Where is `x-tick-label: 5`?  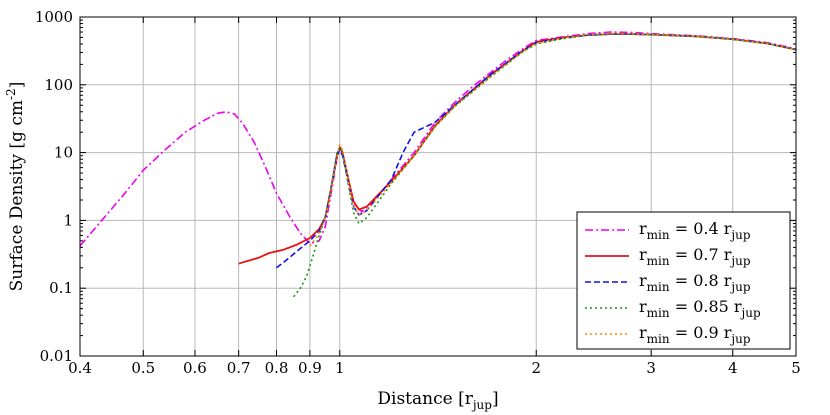 x-tick-label: 5 is located at coordinates (796, 368).